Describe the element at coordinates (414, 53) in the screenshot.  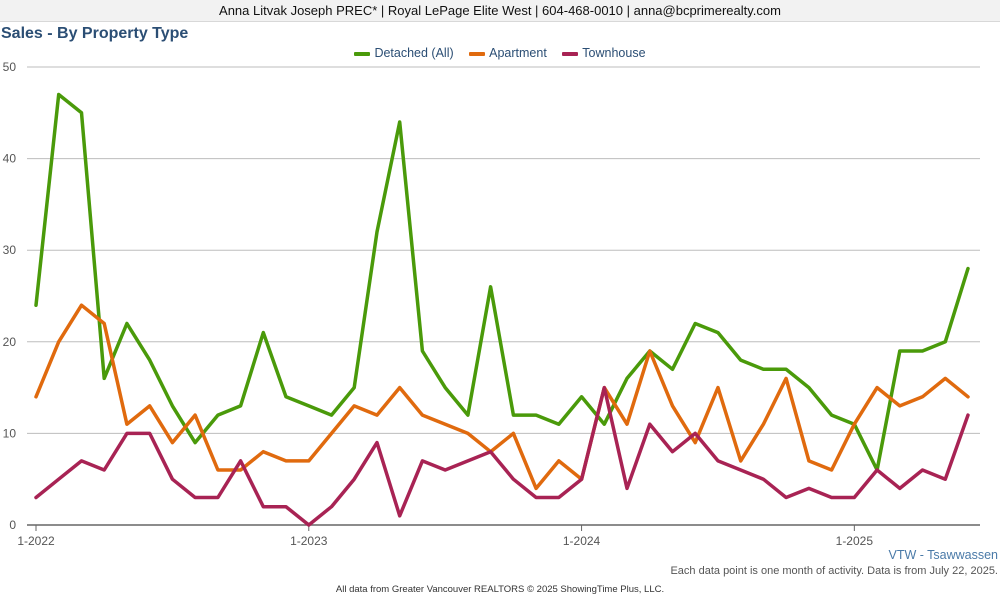
I see `legend-label-detached: Detached (All)` at that location.